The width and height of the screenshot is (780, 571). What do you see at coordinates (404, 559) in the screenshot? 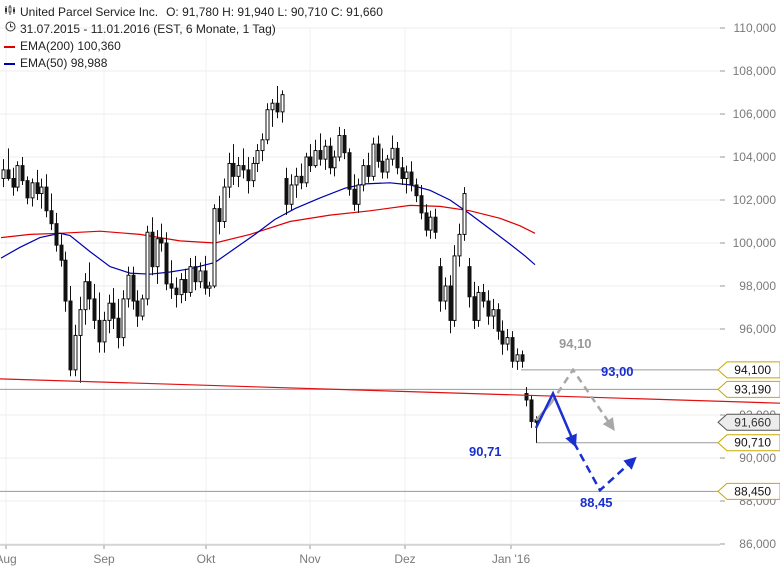
I see `x-tick-label: Dez` at bounding box center [404, 559].